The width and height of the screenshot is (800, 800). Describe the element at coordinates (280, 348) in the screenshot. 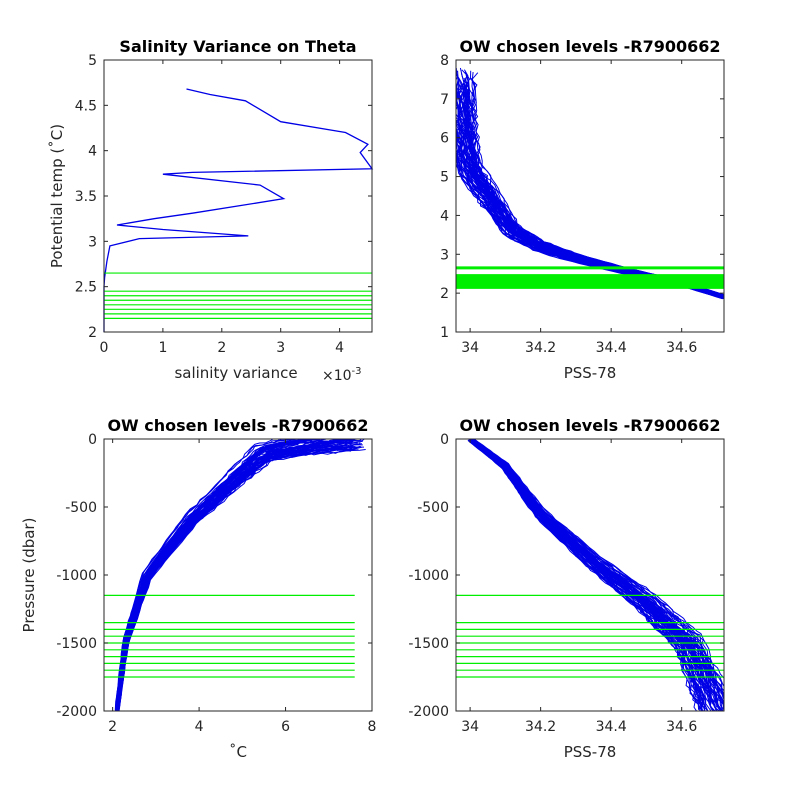

I see `x-tick-label: 3` at that location.